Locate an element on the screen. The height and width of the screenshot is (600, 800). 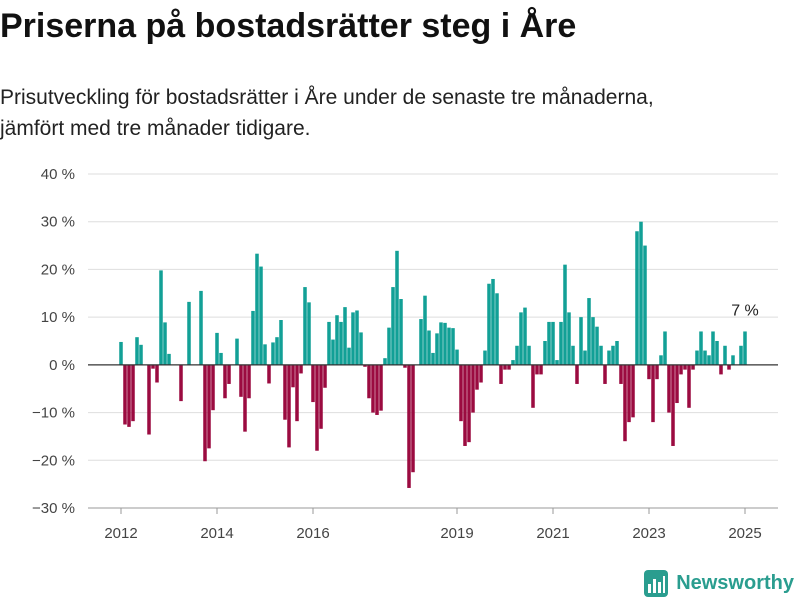
x-tick-label: 2014 is located at coordinates (216, 533).